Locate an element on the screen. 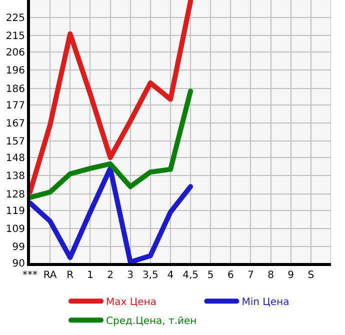 The width and height of the screenshot is (345, 335). x-tick-label: 3,5 is located at coordinates (150, 275).